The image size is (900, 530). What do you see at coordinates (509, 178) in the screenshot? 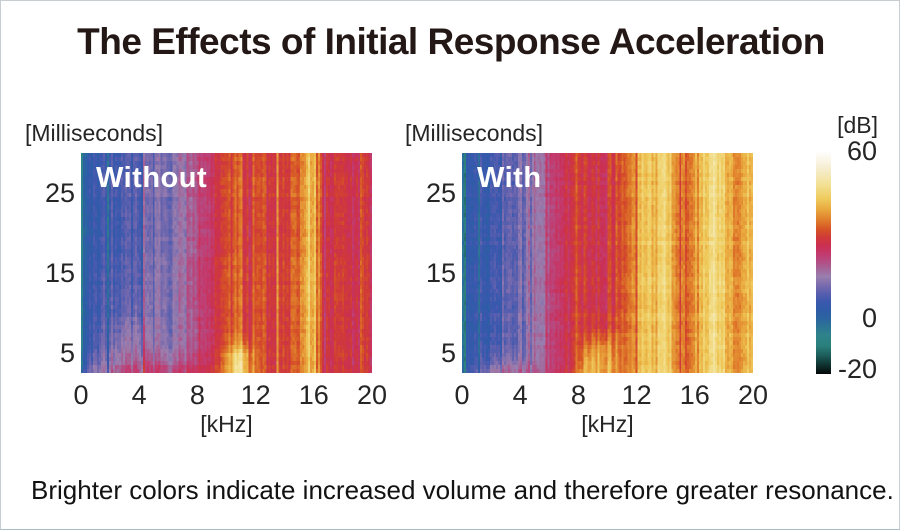
I see `panel-label-with: With` at bounding box center [509, 178].